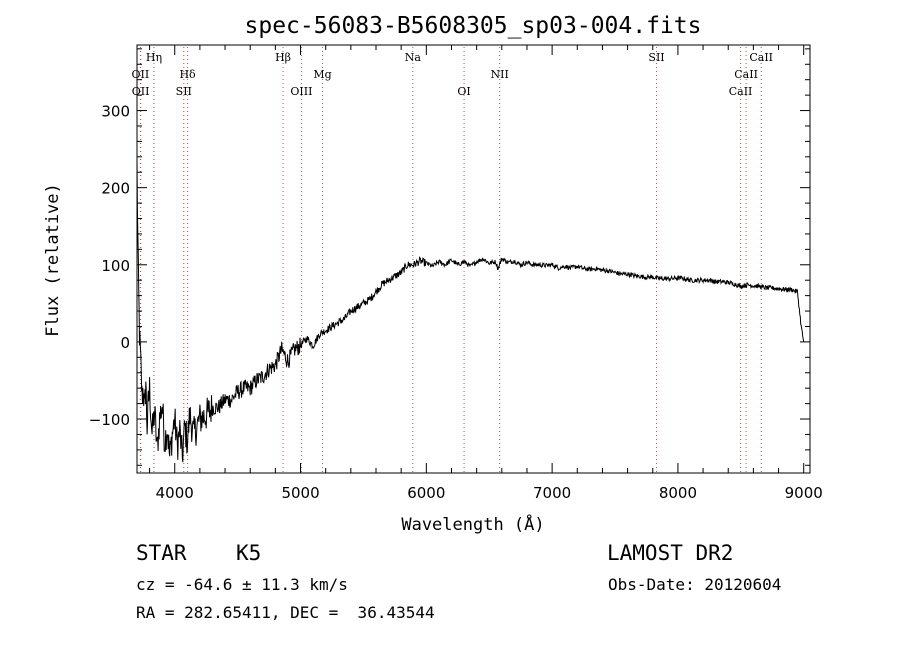  I want to click on x-tick-label-9000: 9000, so click(804, 493).